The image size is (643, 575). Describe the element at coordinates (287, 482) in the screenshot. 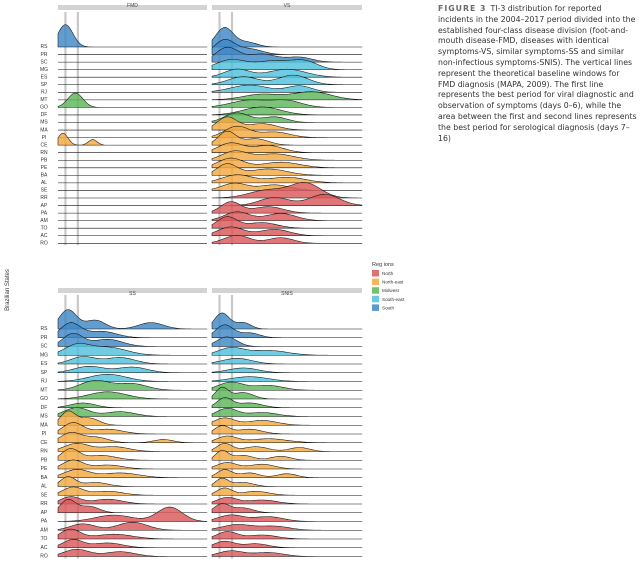

I see `ridge-snis-al` at that location.